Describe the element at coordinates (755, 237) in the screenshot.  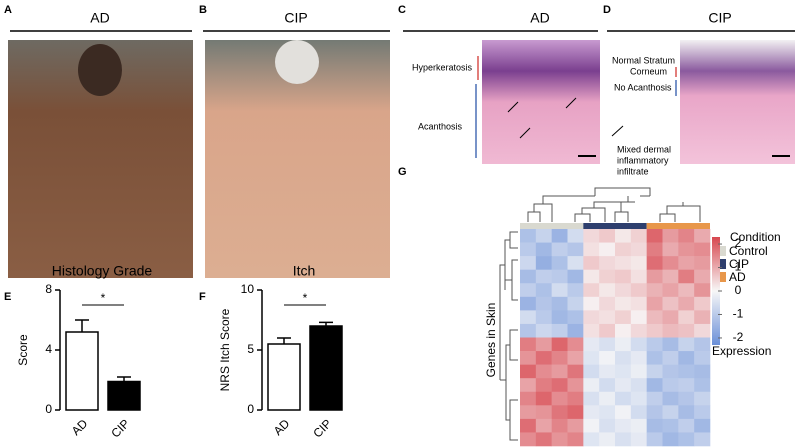
I see `legend-title: Condition` at that location.